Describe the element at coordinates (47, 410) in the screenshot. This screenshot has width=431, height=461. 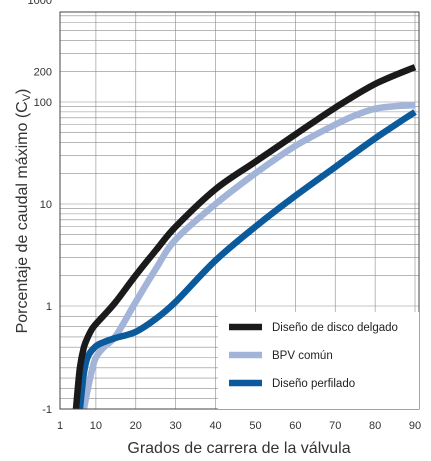
I see `y-tick-label: -1` at that location.